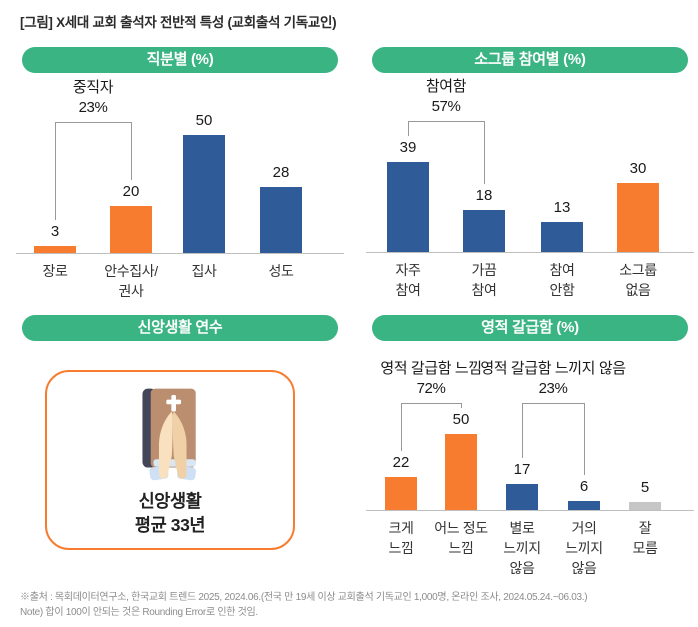 The width and height of the screenshot is (698, 627). Describe the element at coordinates (401, 538) in the screenshot. I see `bar-category-label: 크게 느낌` at that location.